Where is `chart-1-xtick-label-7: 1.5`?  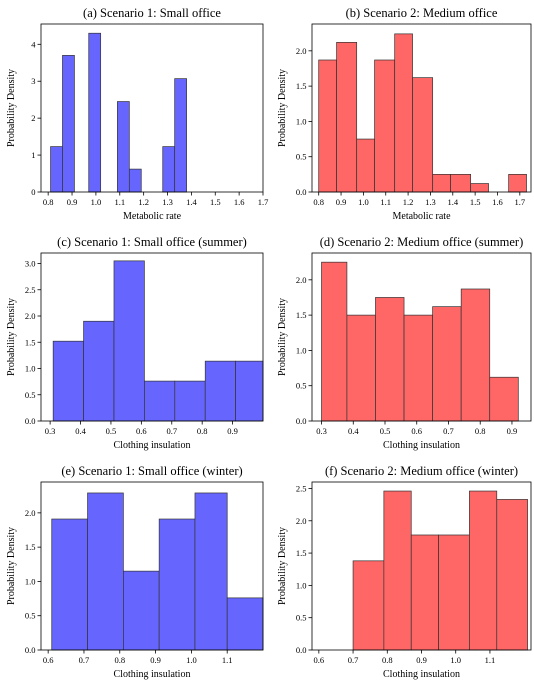 chart-1-xtick-label-7: 1.5 is located at coordinates (475, 202).